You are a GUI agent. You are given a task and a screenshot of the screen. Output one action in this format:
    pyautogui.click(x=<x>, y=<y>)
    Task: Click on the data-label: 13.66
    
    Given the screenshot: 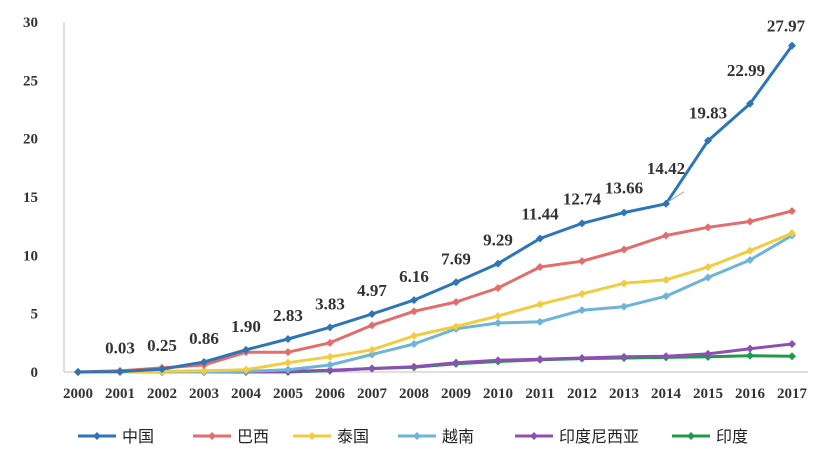 What is the action you would take?
    pyautogui.click(x=624, y=188)
    